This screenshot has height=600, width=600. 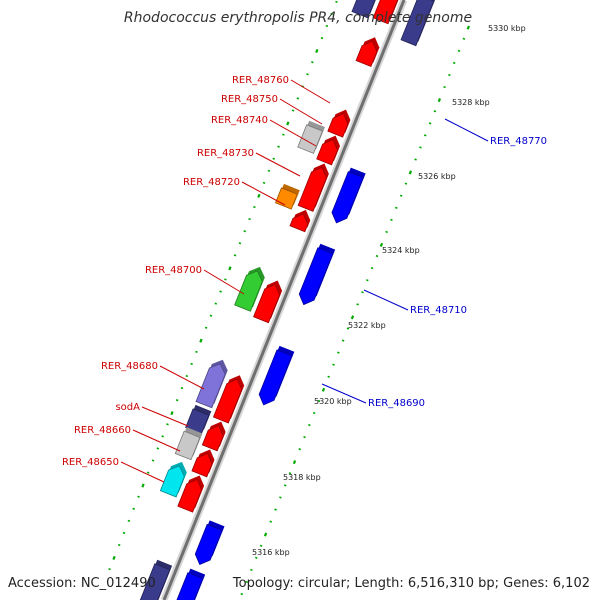 I want to click on gene-soda-slate, so click(x=198, y=419).